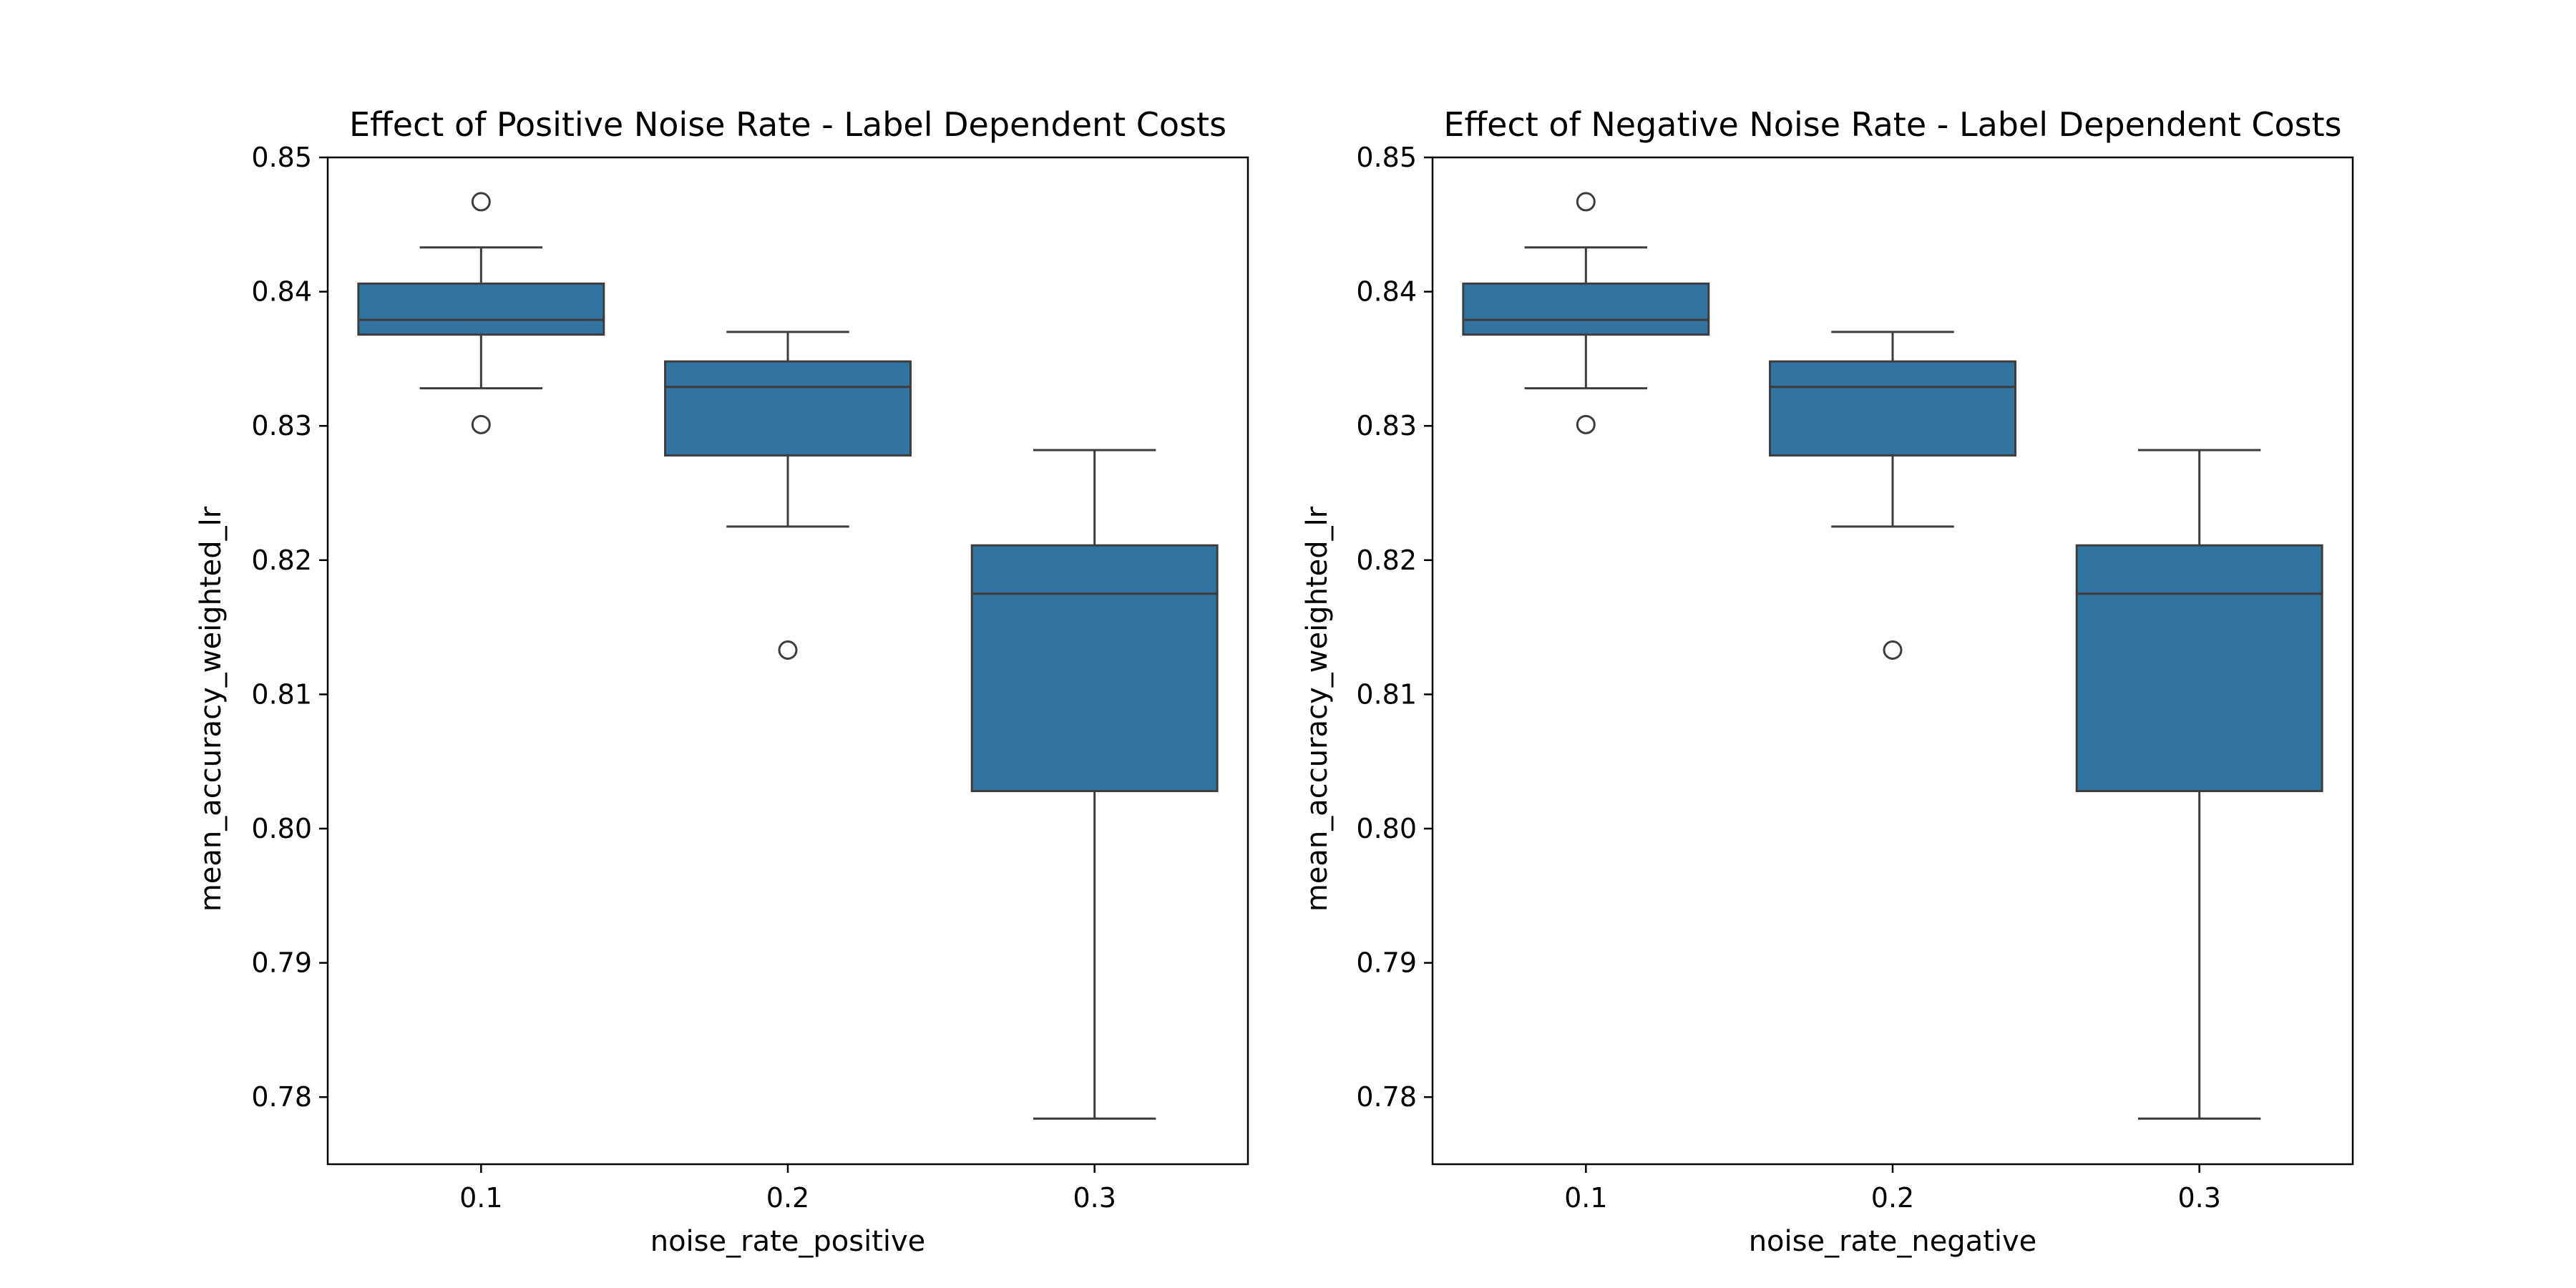  I want to click on x-axis-label: noise_rate_negative, so click(1893, 1241).